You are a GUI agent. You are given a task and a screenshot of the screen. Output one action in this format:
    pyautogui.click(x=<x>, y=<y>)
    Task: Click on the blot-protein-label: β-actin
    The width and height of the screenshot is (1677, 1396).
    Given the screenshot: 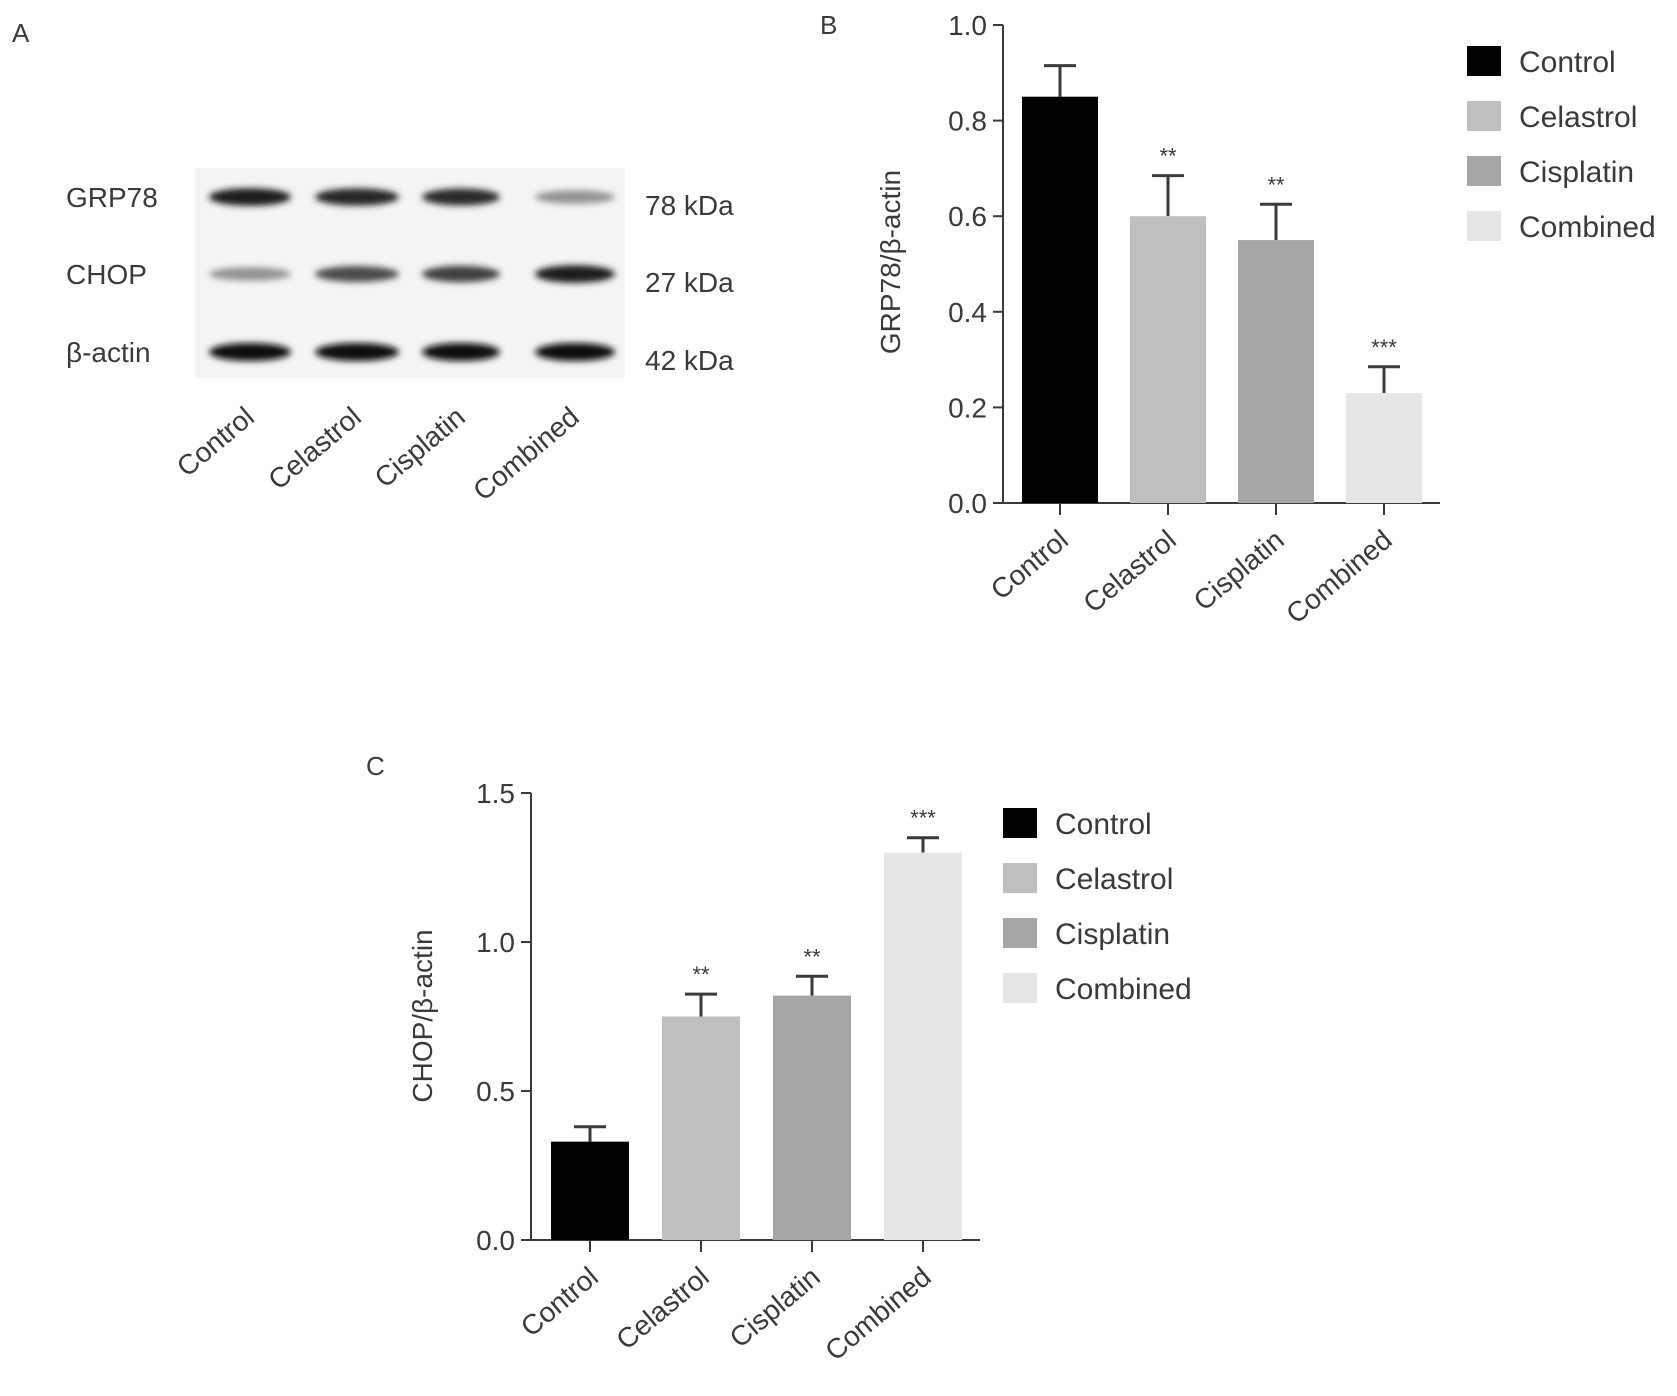 What is the action you would take?
    pyautogui.click(x=108, y=352)
    